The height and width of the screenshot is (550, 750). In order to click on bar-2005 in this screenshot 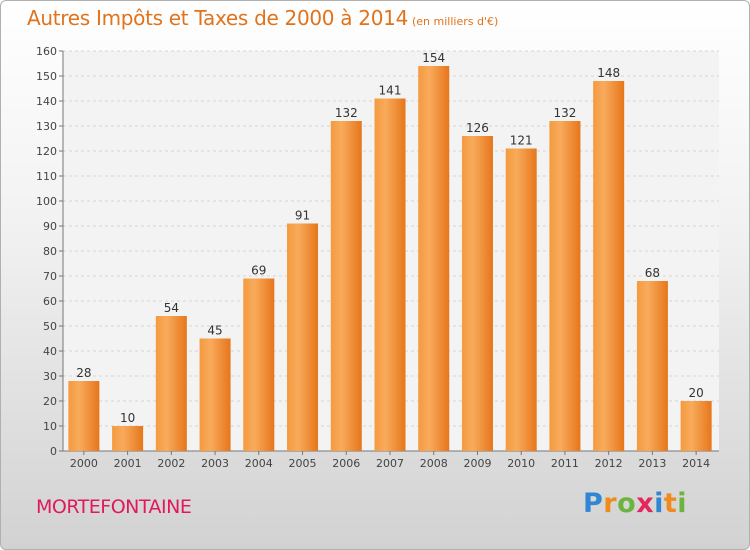, I will do `click(303, 337)`.